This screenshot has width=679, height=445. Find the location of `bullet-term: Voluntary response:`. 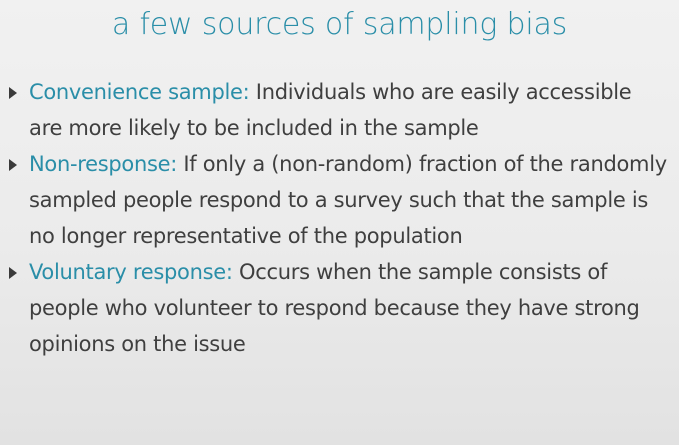

bullet-term: Voluntary response: is located at coordinates (131, 272).